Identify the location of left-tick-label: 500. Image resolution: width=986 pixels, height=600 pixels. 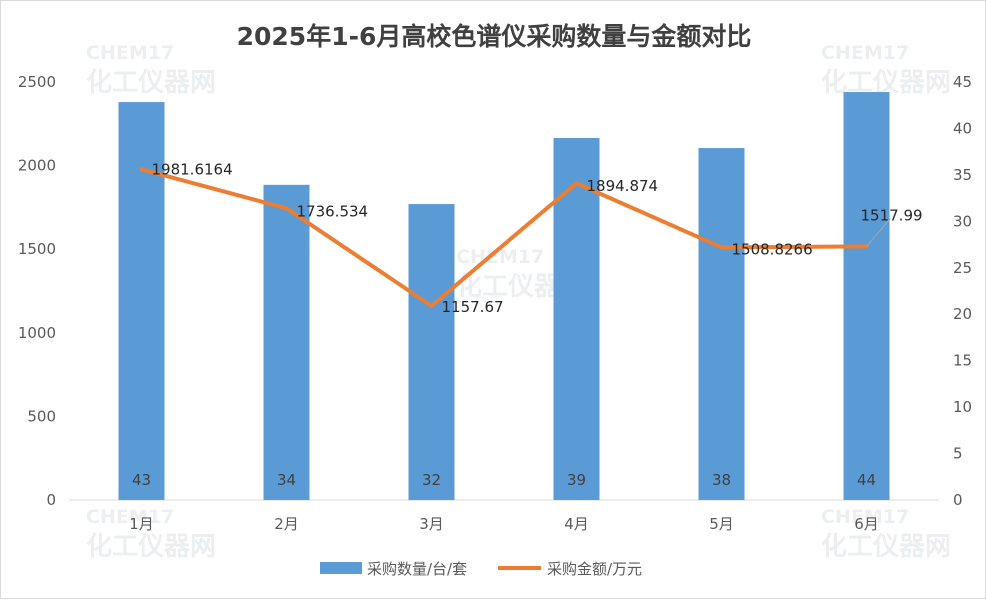
(41, 416).